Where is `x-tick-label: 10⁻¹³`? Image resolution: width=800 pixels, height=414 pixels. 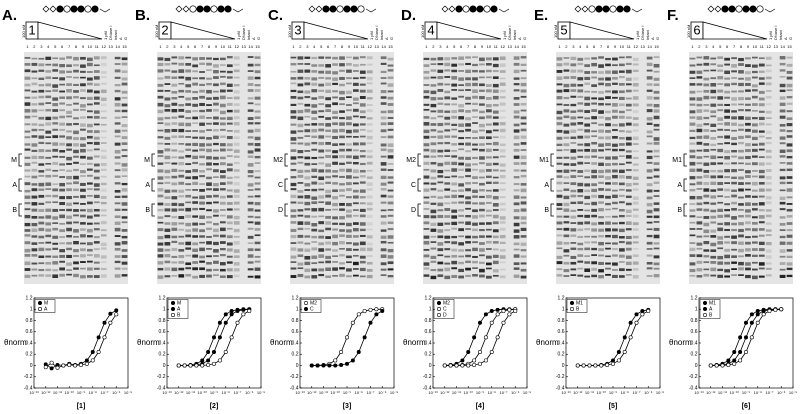
x-tick-label: 10⁻¹³ is located at coordinates (167, 392).